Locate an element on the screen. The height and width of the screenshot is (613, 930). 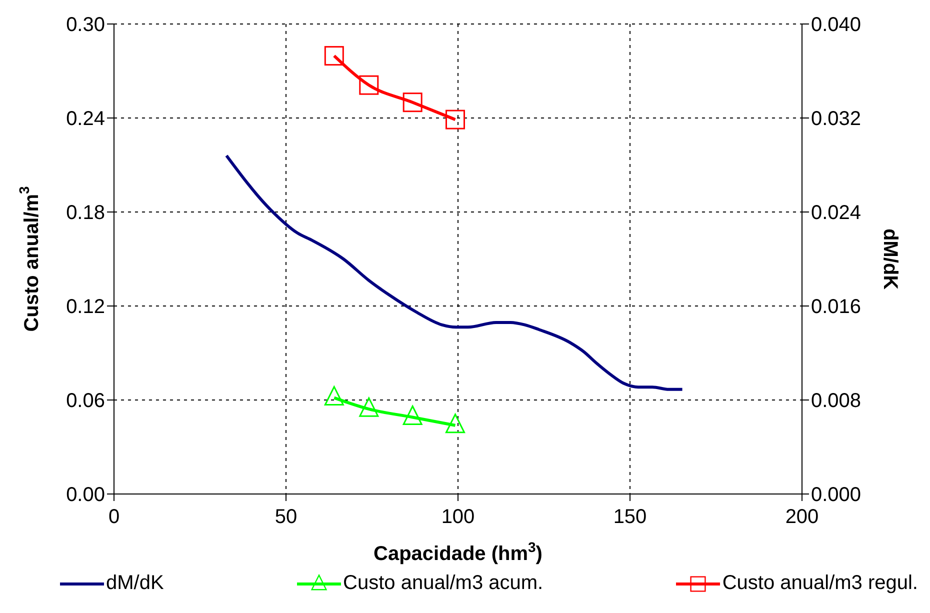
legend-label: dM/dK is located at coordinates (134, 583).